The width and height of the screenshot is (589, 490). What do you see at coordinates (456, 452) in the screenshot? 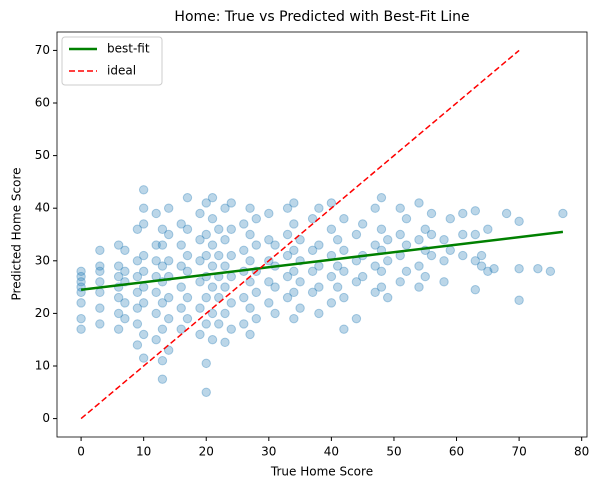
I see `x-tick-label: 60` at bounding box center [456, 452].